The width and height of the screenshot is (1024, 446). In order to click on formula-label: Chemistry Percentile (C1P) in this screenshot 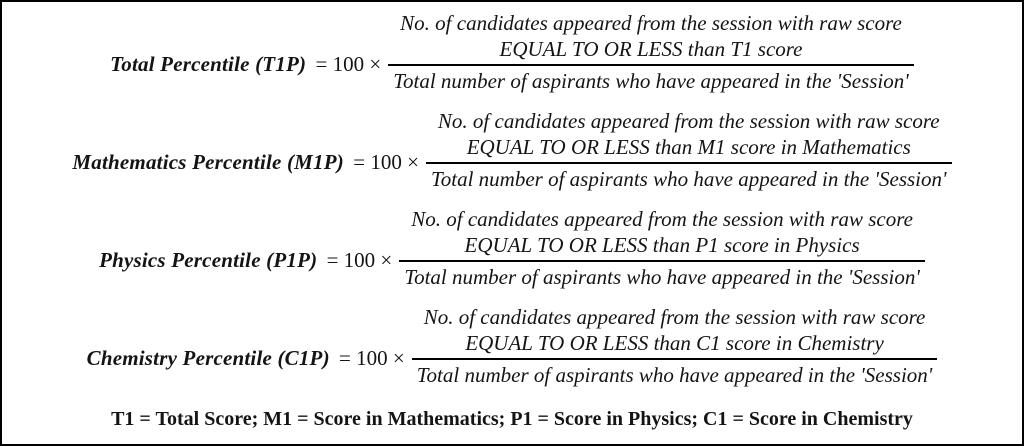, I will do `click(208, 358)`.